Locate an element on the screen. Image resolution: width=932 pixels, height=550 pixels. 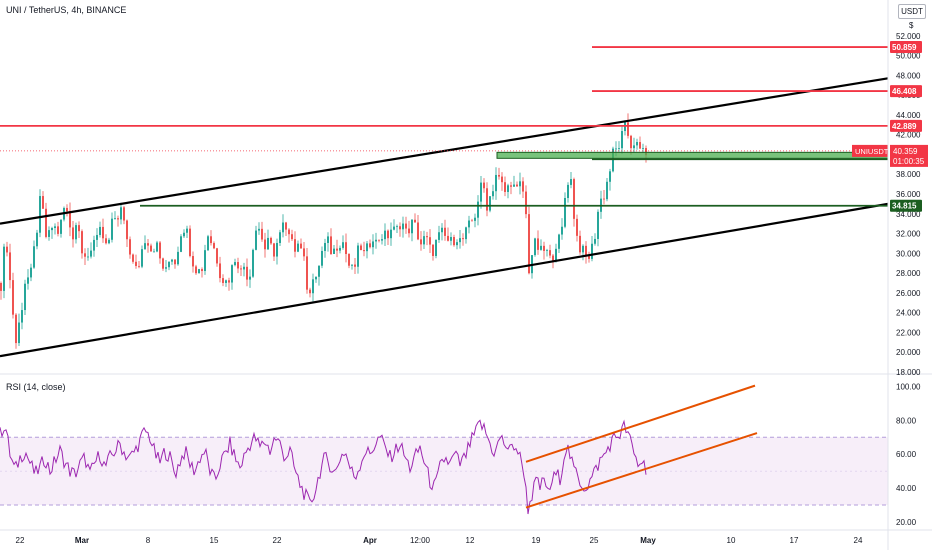
time-tick-label: 19 is located at coordinates (536, 540).